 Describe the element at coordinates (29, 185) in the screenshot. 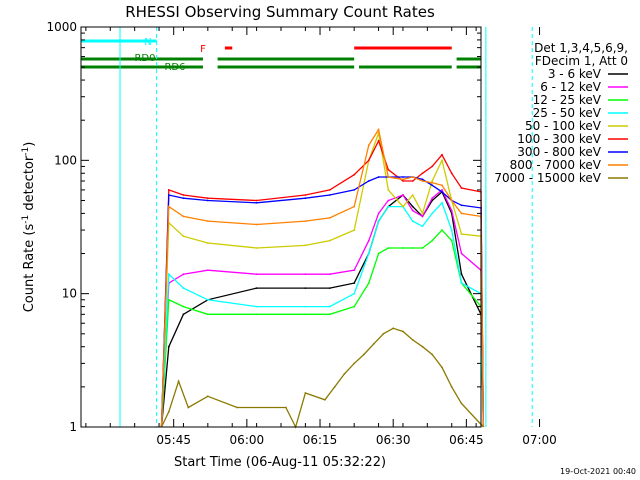

I see `y-label-mid: detector` at that location.